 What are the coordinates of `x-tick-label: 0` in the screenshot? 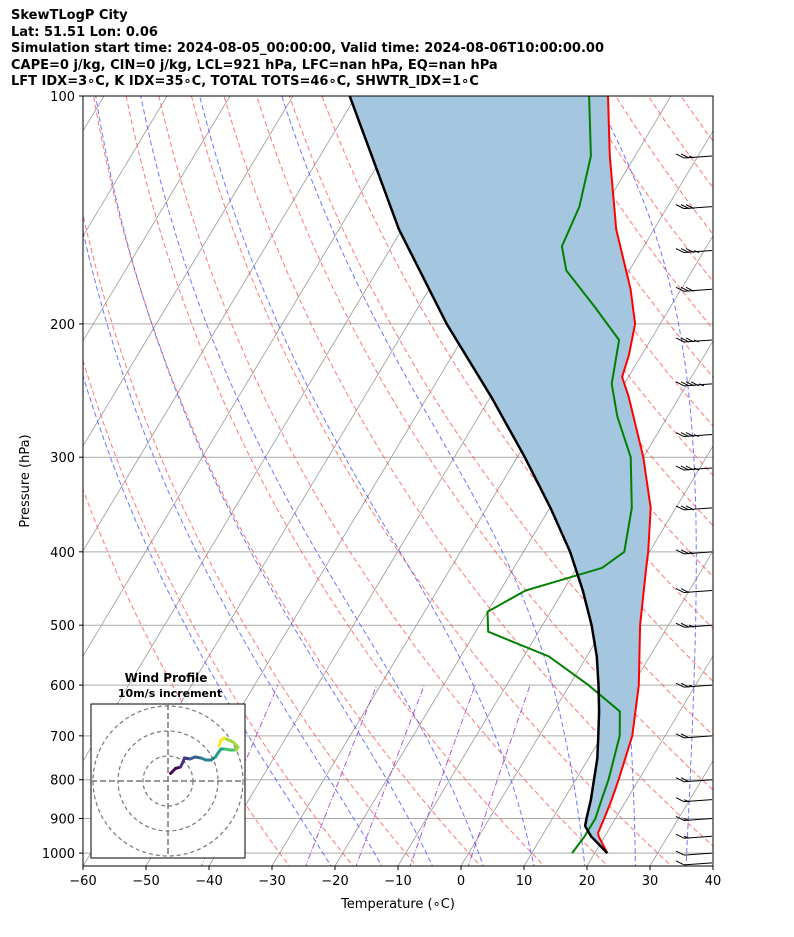 It's located at (461, 881).